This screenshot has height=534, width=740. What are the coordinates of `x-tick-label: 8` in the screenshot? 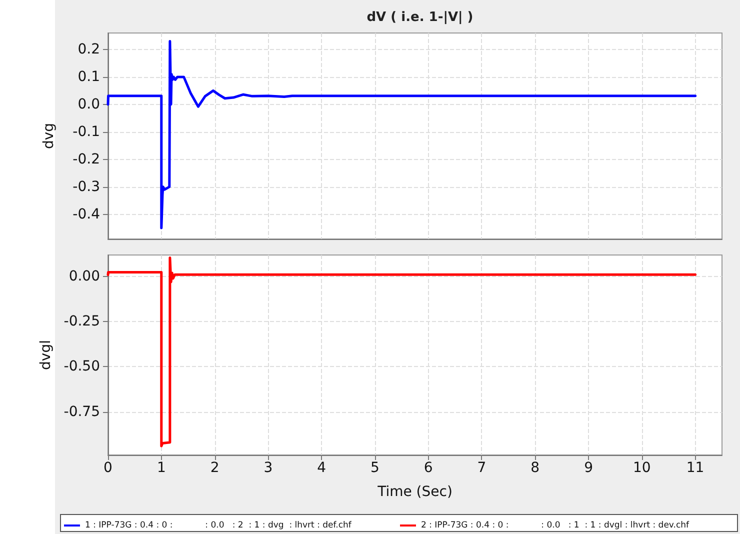 It's located at (535, 468).